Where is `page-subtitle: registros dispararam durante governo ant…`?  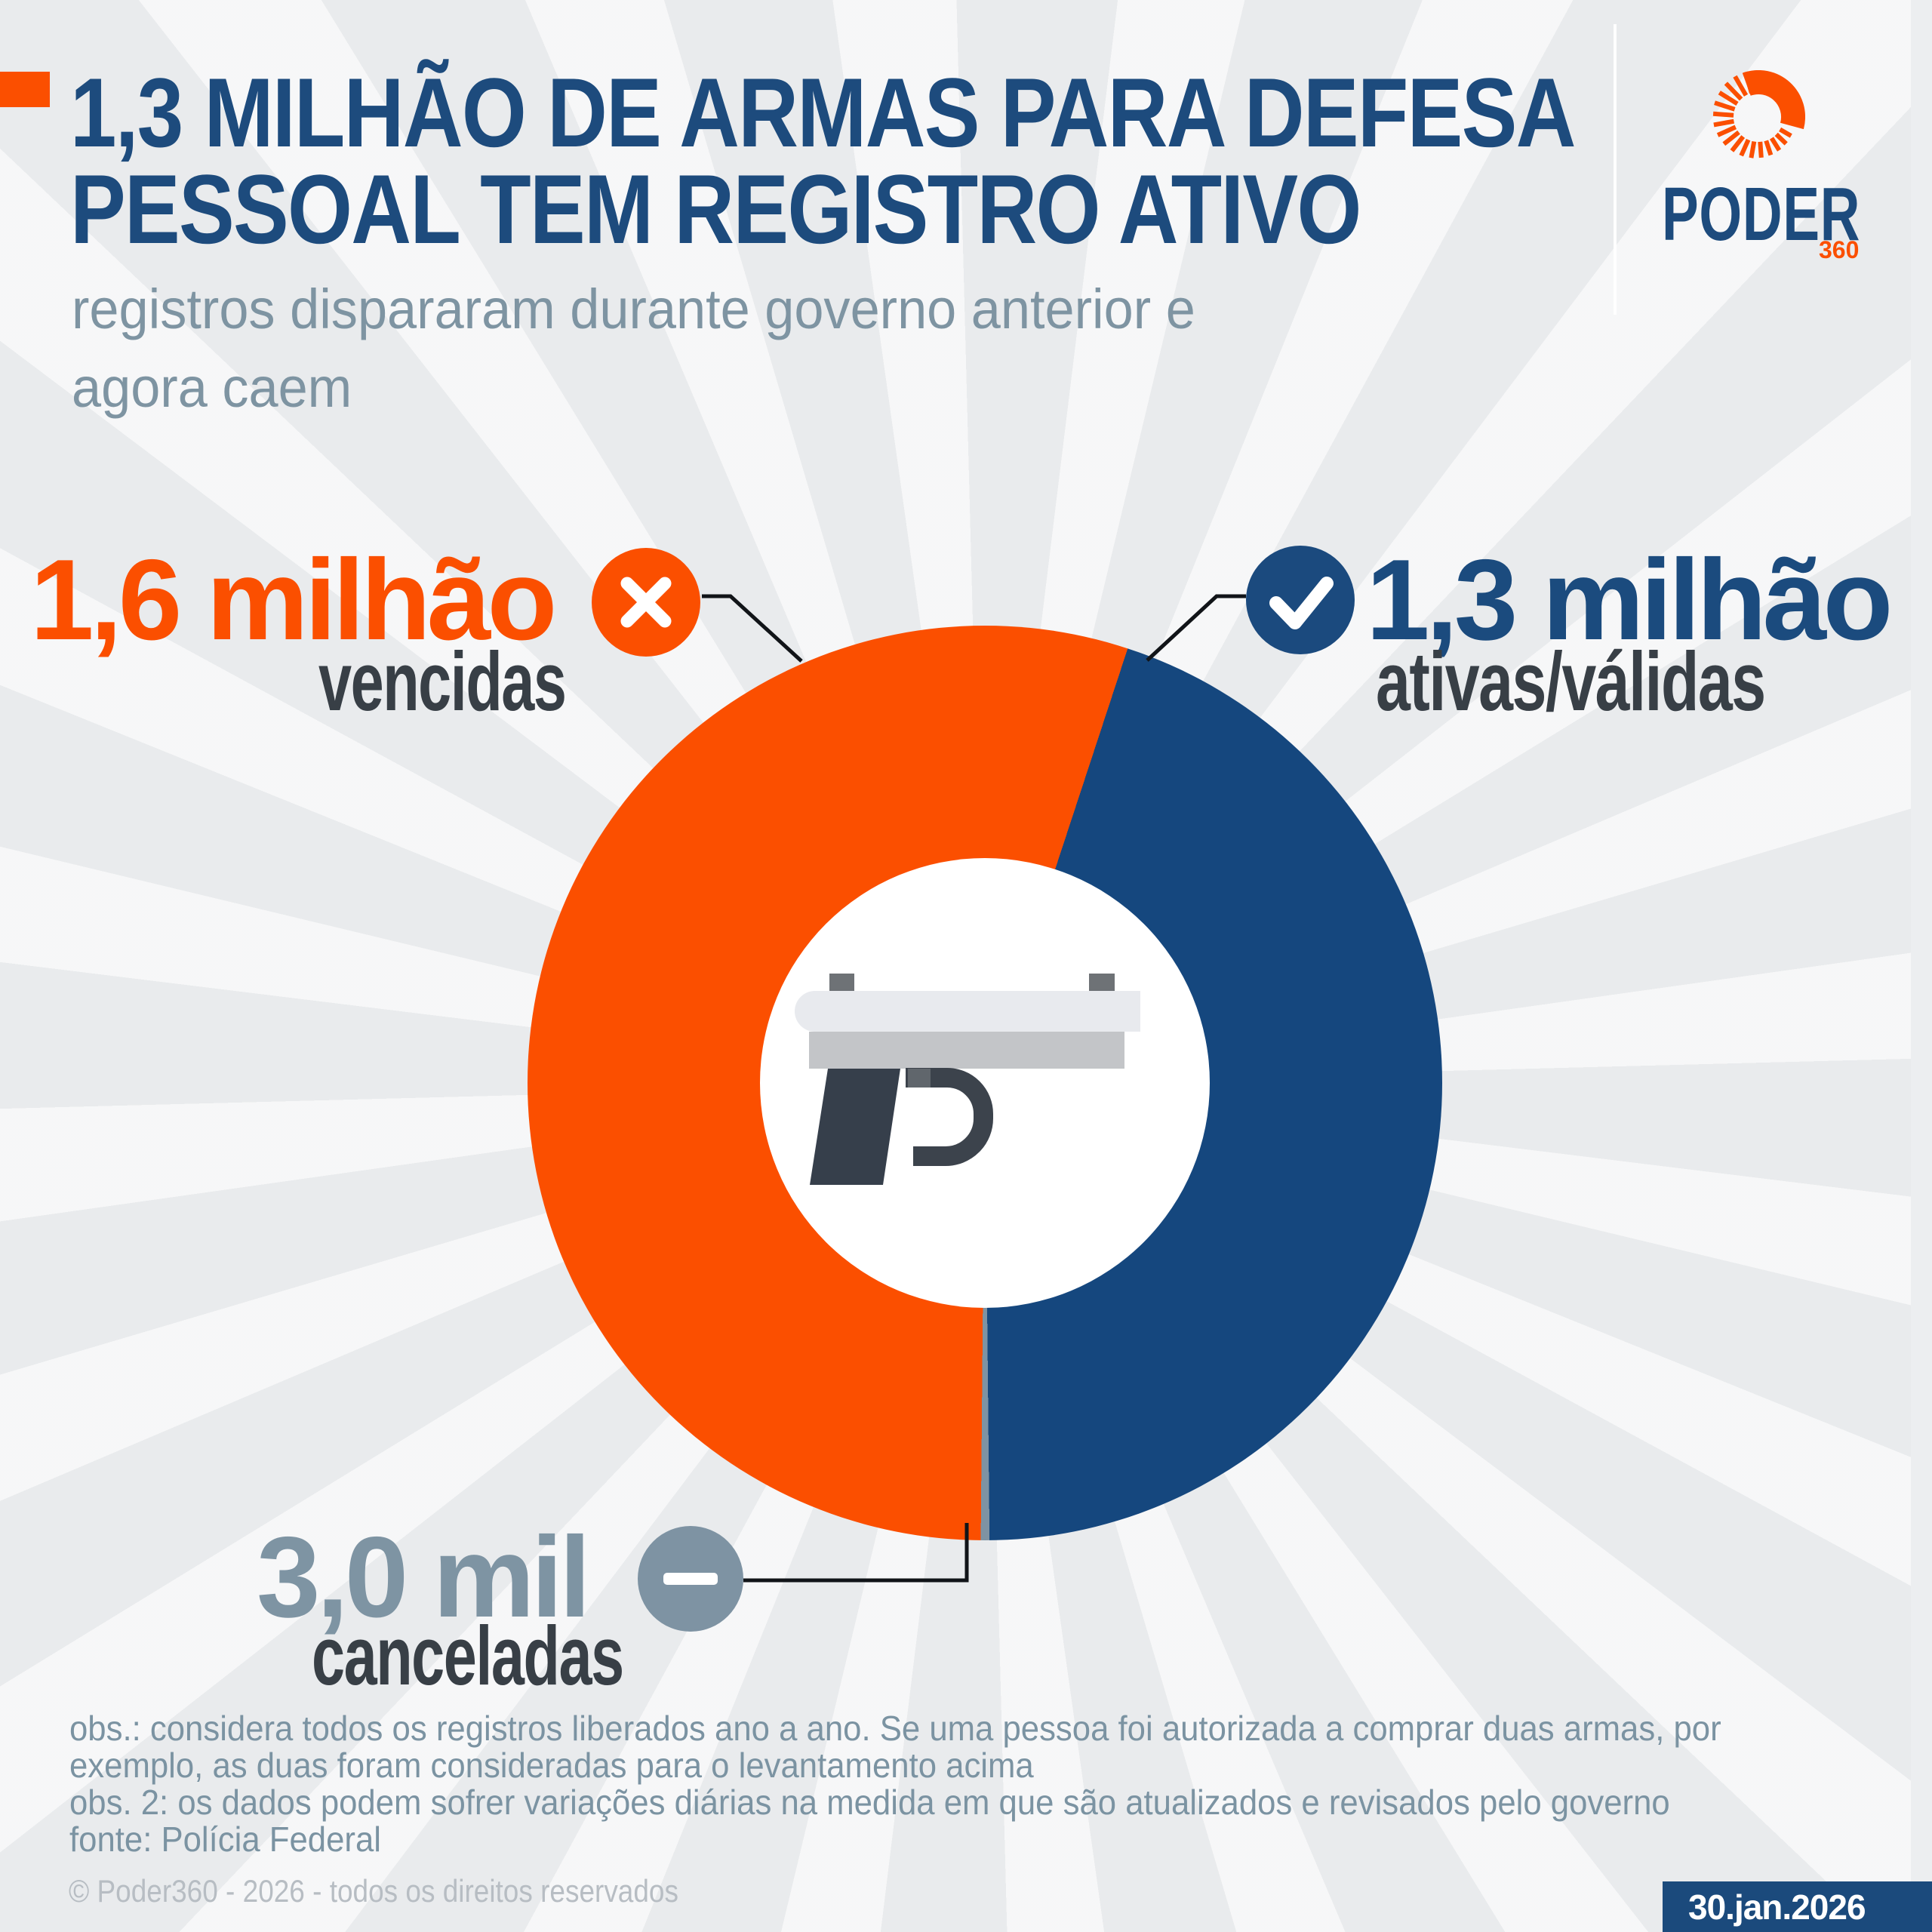 page-subtitle: registros dispararam durante governo ant… is located at coordinates (633, 348).